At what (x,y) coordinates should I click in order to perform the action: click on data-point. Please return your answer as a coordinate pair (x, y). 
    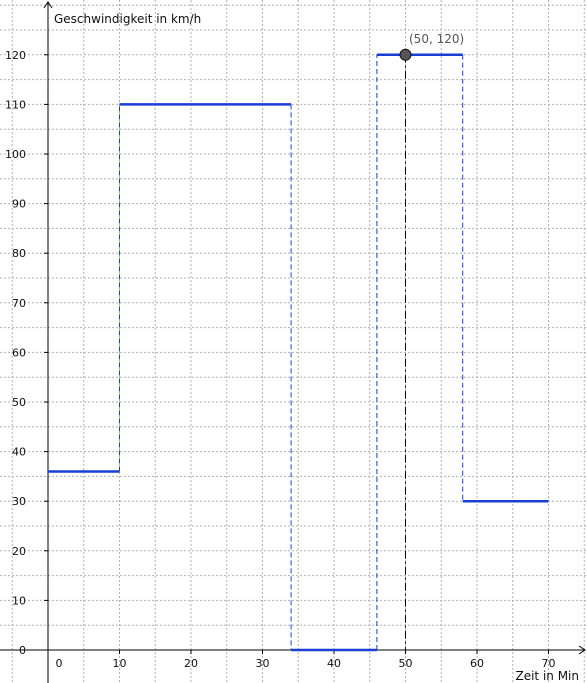
    Looking at the image, I should click on (405, 54).